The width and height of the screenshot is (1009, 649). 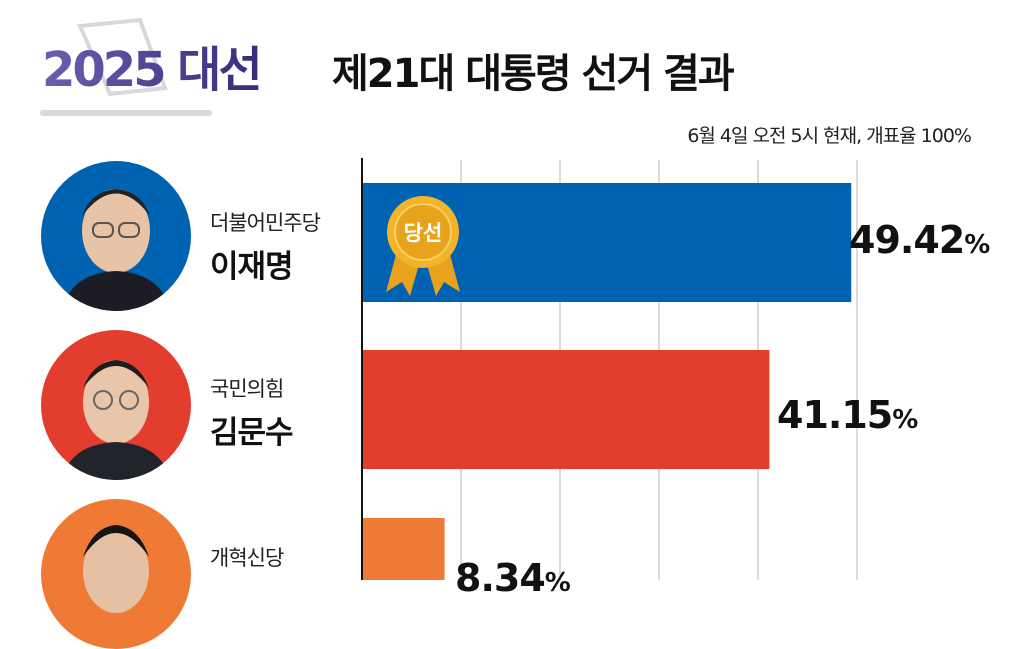 What do you see at coordinates (847, 415) in the screenshot?
I see `value-label: 41.15%` at bounding box center [847, 415].